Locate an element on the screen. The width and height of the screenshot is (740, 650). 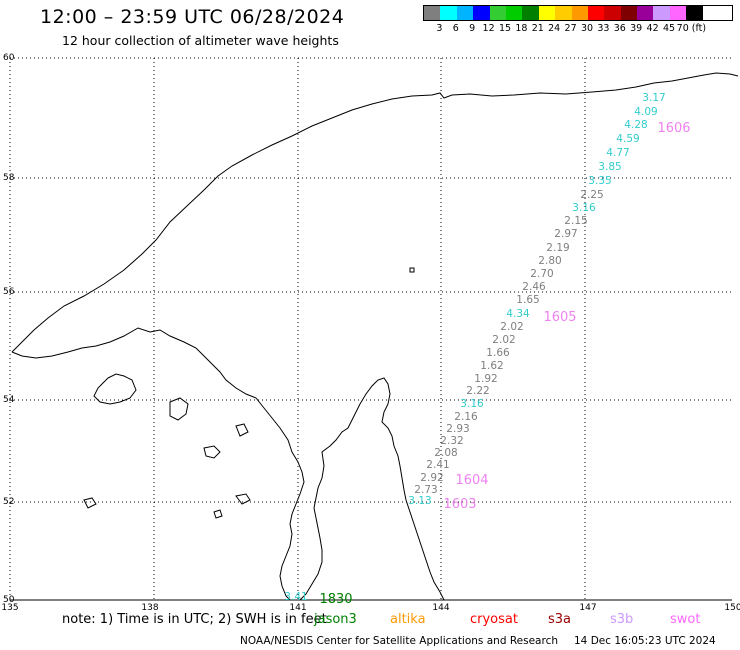
scale-label: 3 is located at coordinates (439, 28).